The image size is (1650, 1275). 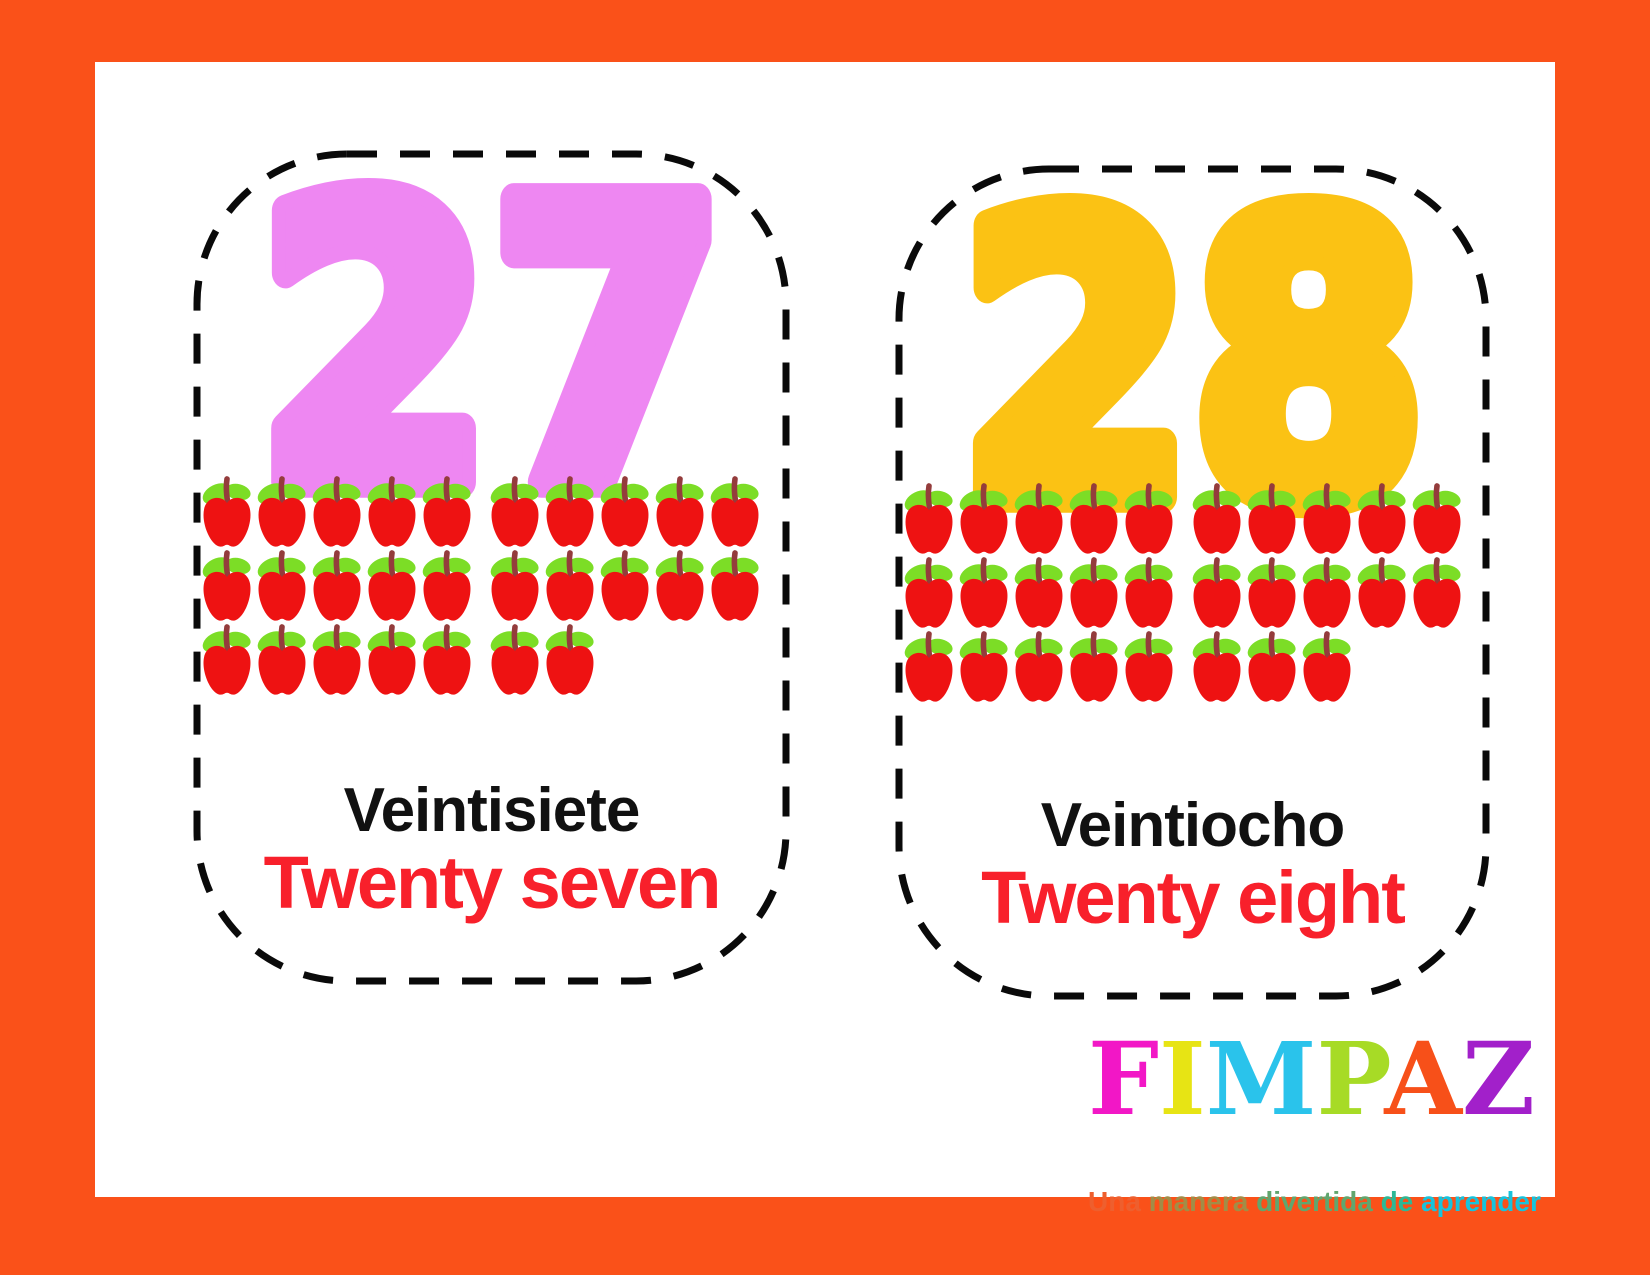 I want to click on tagline-word: aprender, so click(x=1481, y=1201).